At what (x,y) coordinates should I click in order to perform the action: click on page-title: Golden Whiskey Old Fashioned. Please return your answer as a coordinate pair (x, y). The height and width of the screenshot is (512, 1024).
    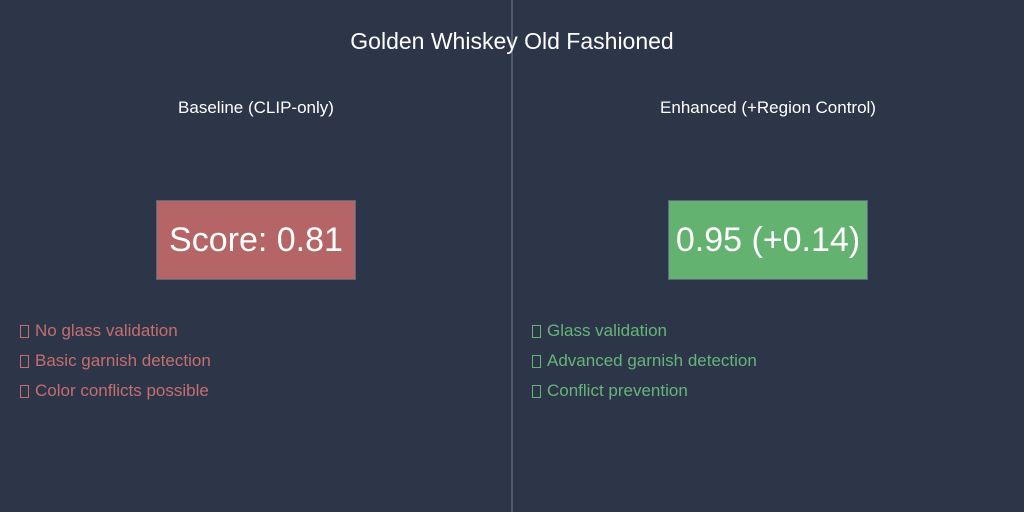
    Looking at the image, I should click on (512, 41).